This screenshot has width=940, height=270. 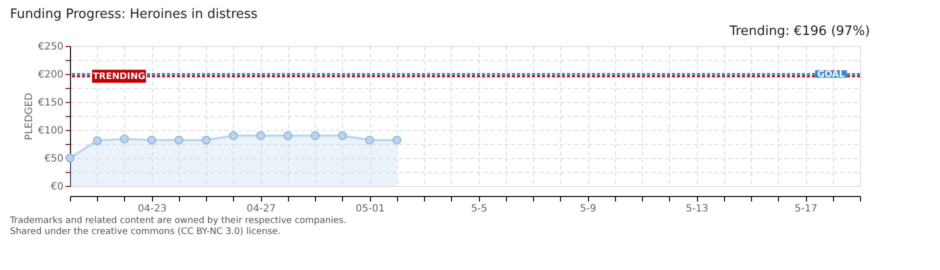 I want to click on x-tick-label: 5-13, so click(x=697, y=209).